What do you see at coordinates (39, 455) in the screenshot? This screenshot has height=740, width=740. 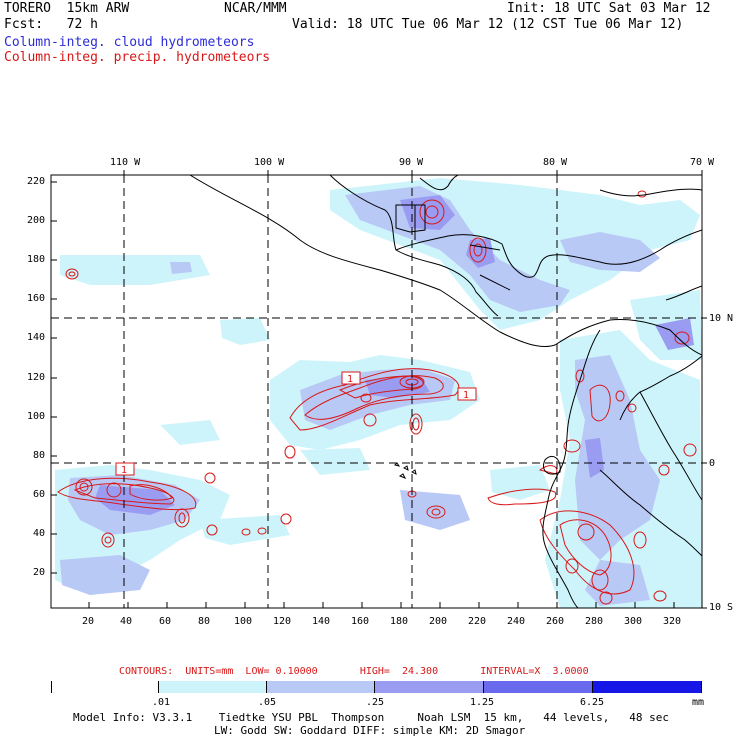 I see `y-tick-80: 80` at bounding box center [39, 455].